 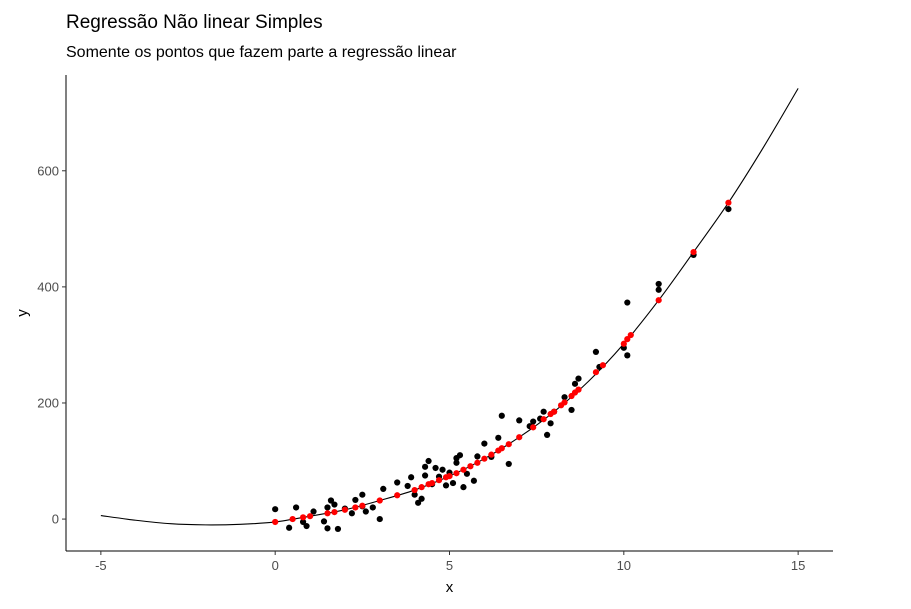 I want to click on y-tick-label: 200, so click(x=48, y=402).